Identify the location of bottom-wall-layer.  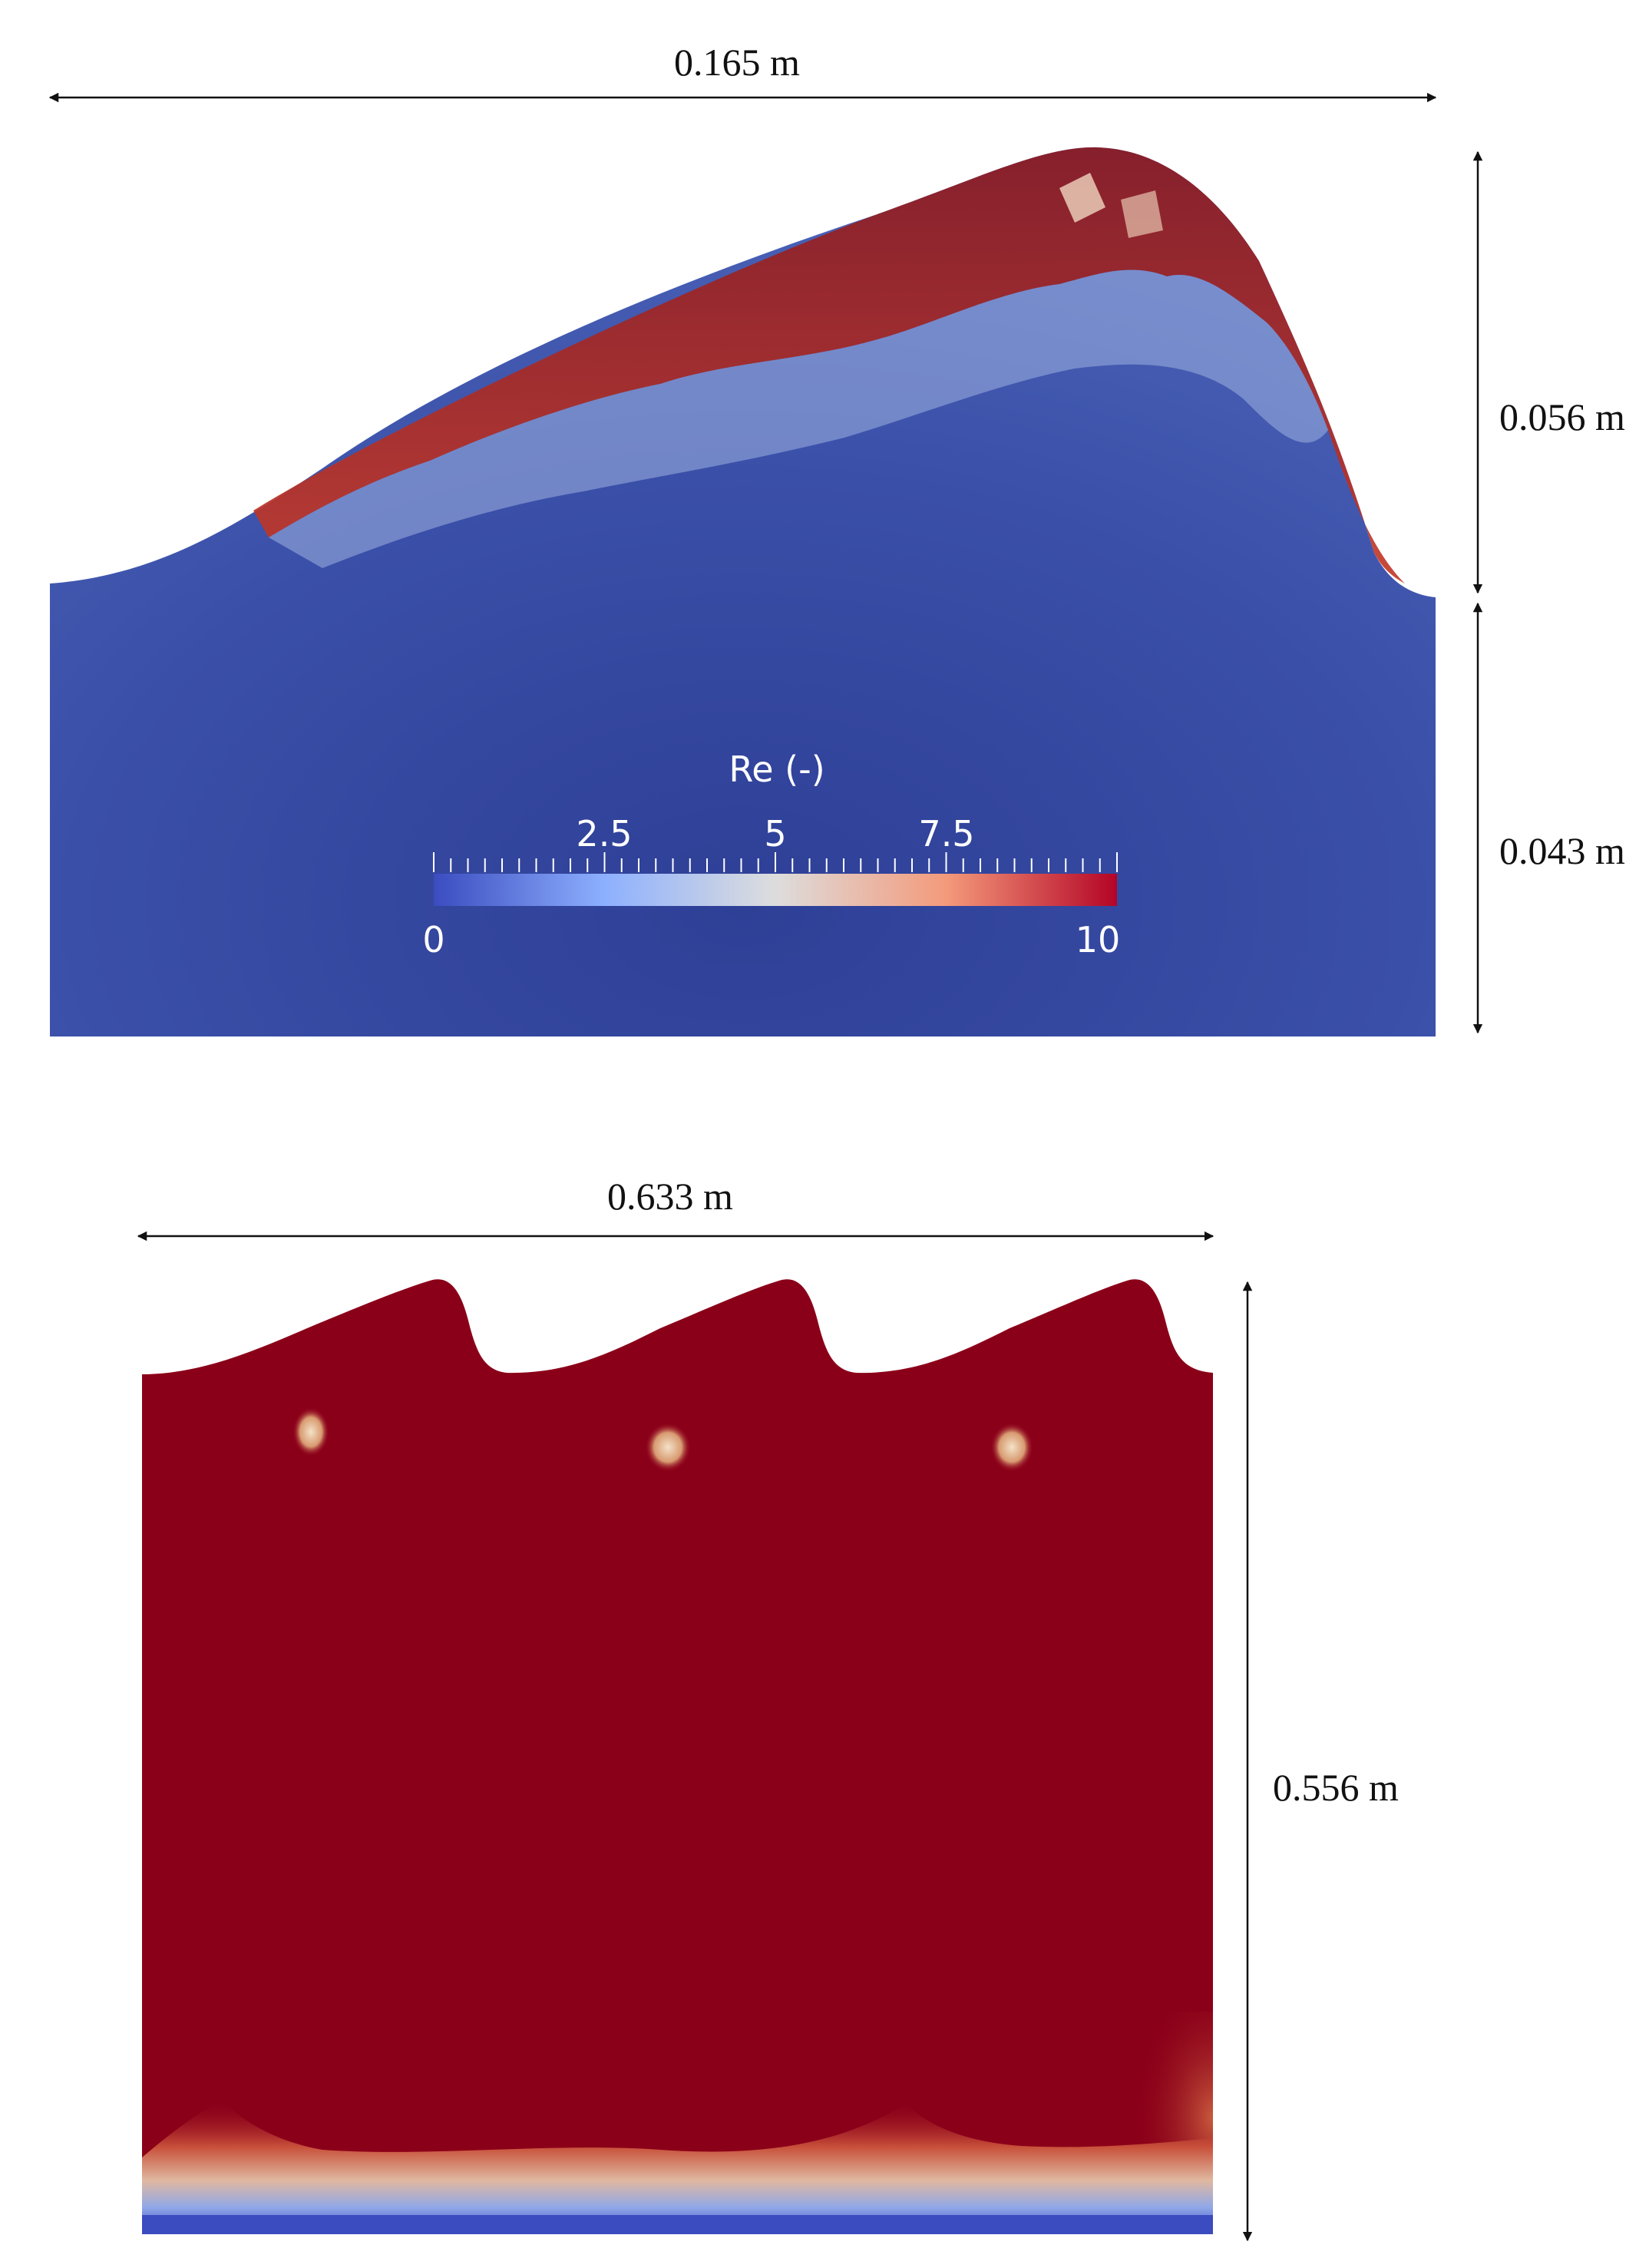
(678, 2224).